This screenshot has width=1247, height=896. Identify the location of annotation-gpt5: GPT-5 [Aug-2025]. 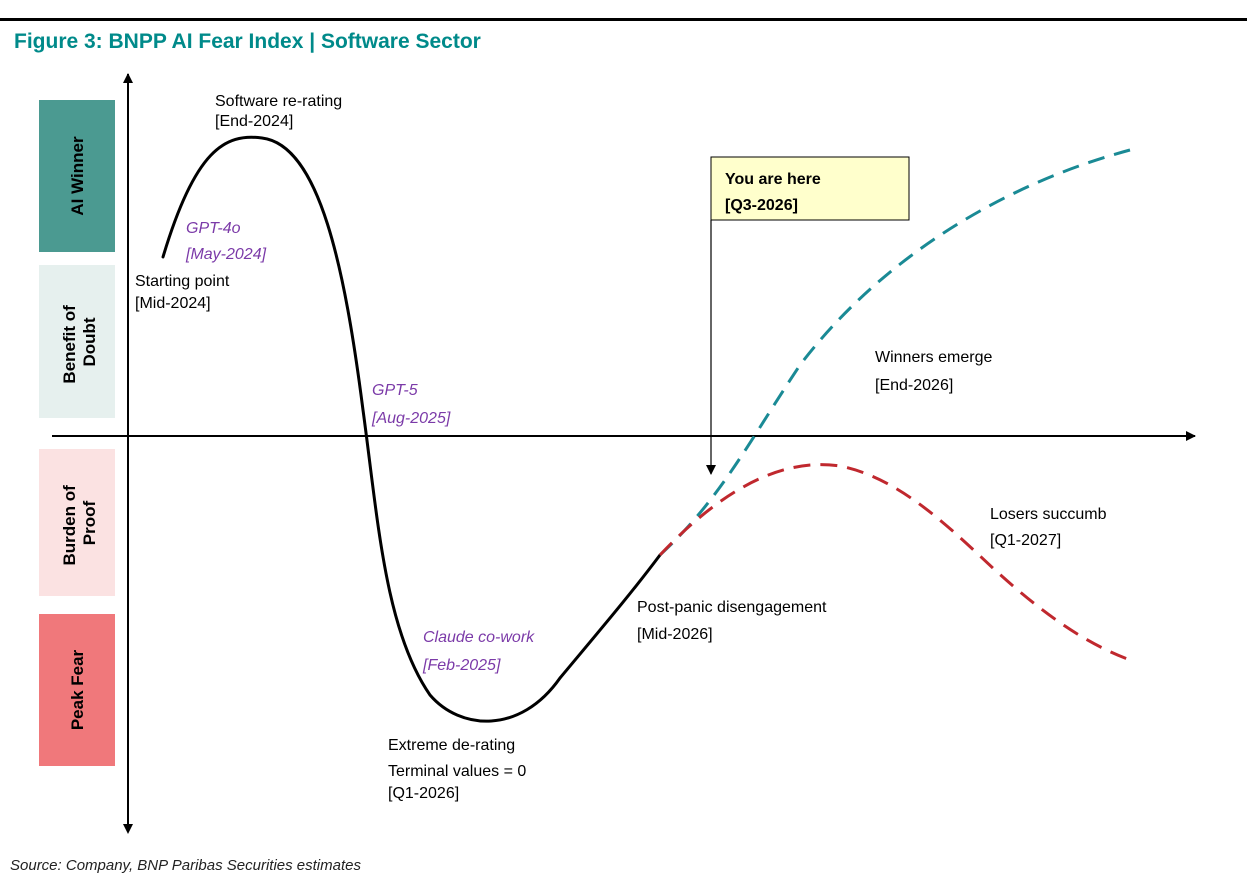
(411, 404).